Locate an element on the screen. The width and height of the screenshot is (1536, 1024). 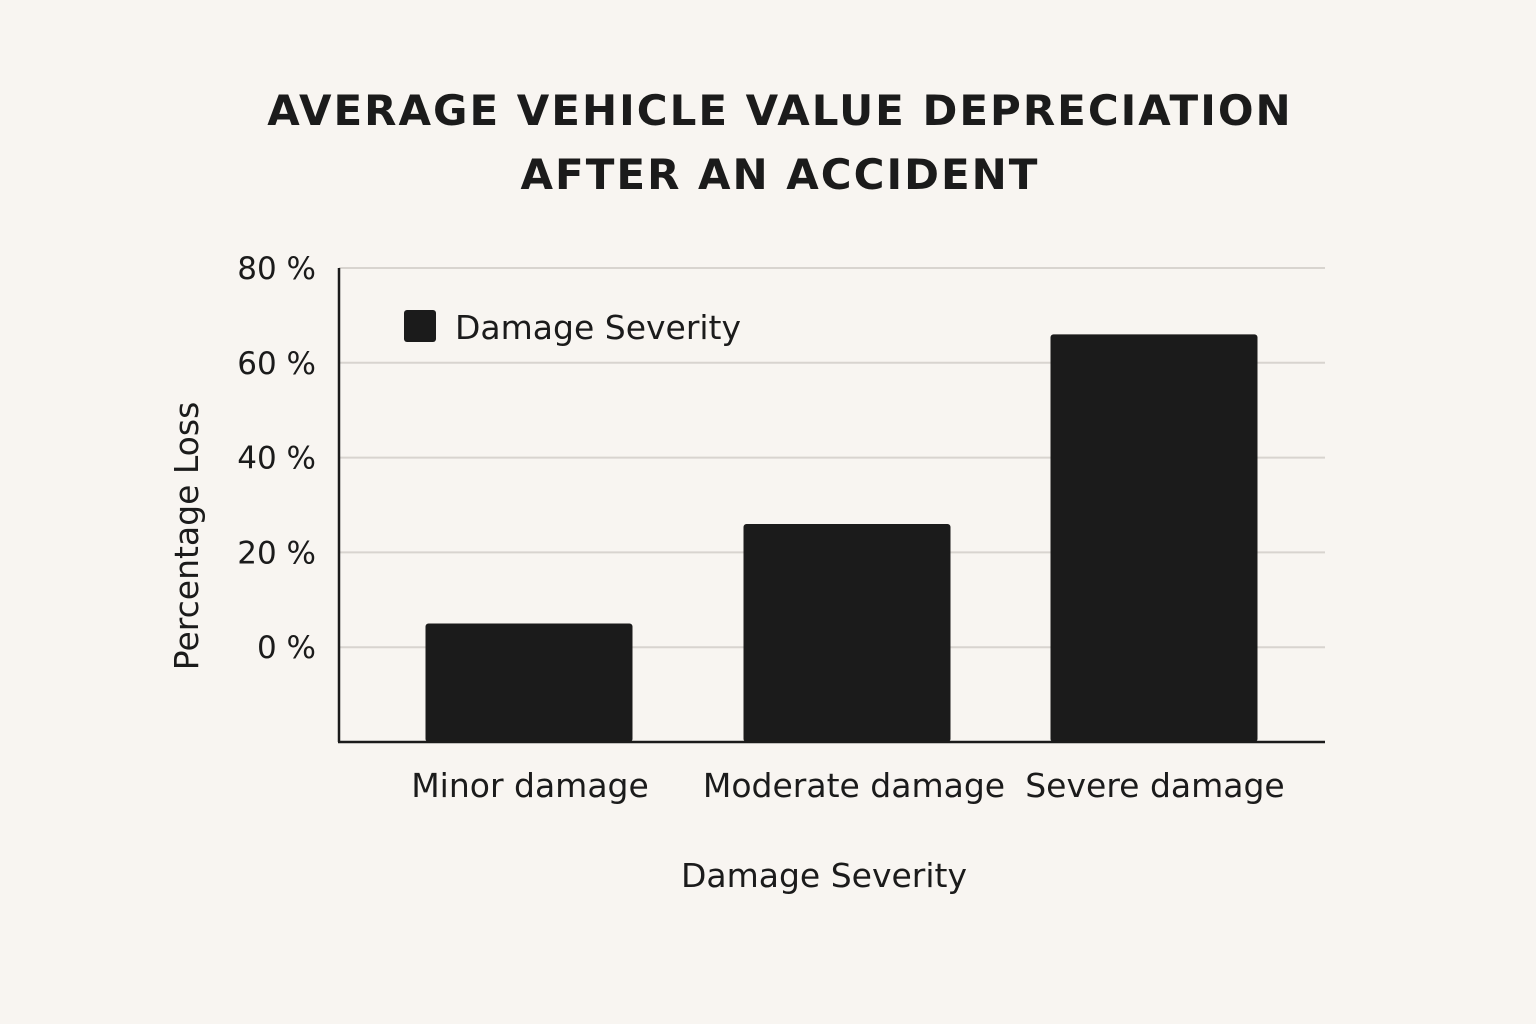
legend-label: Damage Severity is located at coordinates (598, 327).